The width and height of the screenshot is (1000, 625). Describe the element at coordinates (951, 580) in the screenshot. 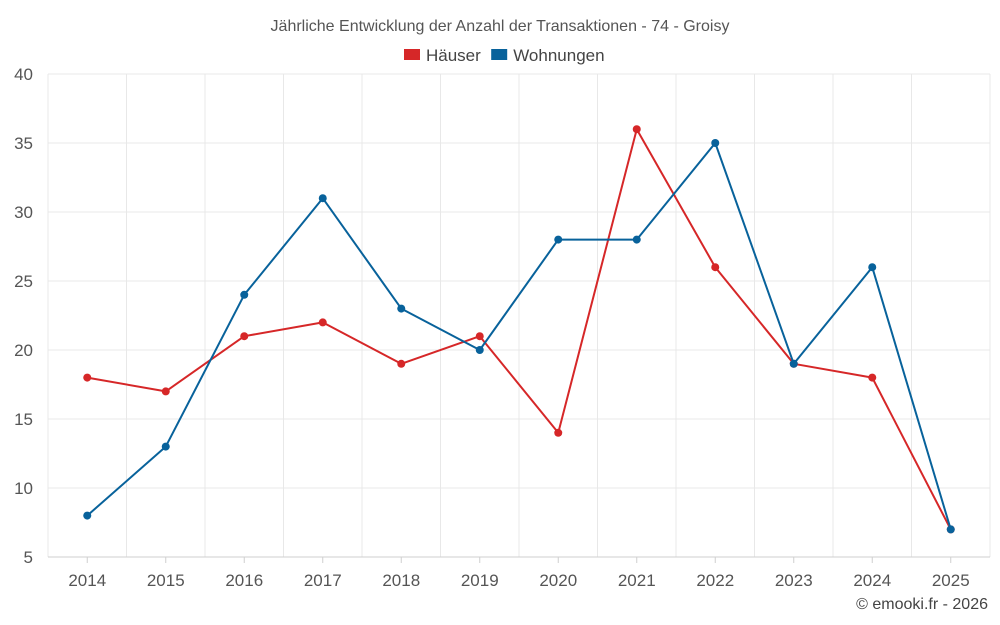

I see `x-tick-label: 2025` at that location.